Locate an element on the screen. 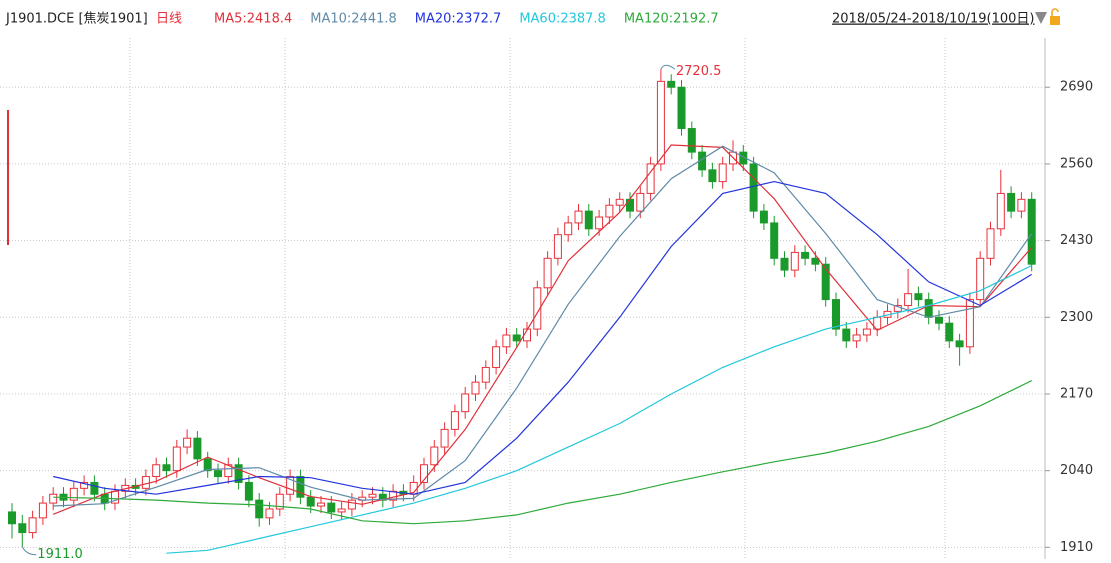 The width and height of the screenshot is (1111, 563). symbol: J1901.DCE [焦炭1901] is located at coordinates (76, 19).